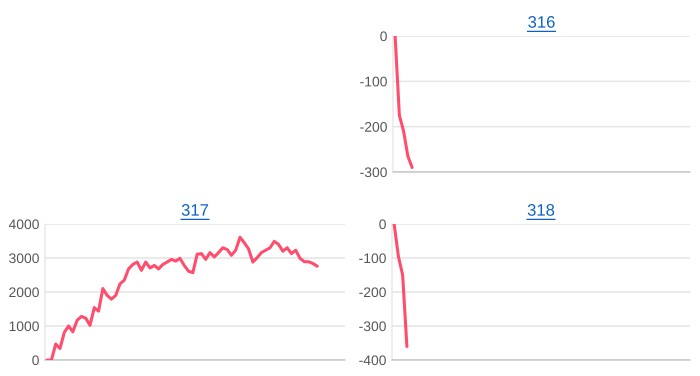 Image resolution: width=700 pixels, height=376 pixels. What do you see at coordinates (24, 292) in the screenshot?
I see `y-tick-label: 2000` at bounding box center [24, 292].